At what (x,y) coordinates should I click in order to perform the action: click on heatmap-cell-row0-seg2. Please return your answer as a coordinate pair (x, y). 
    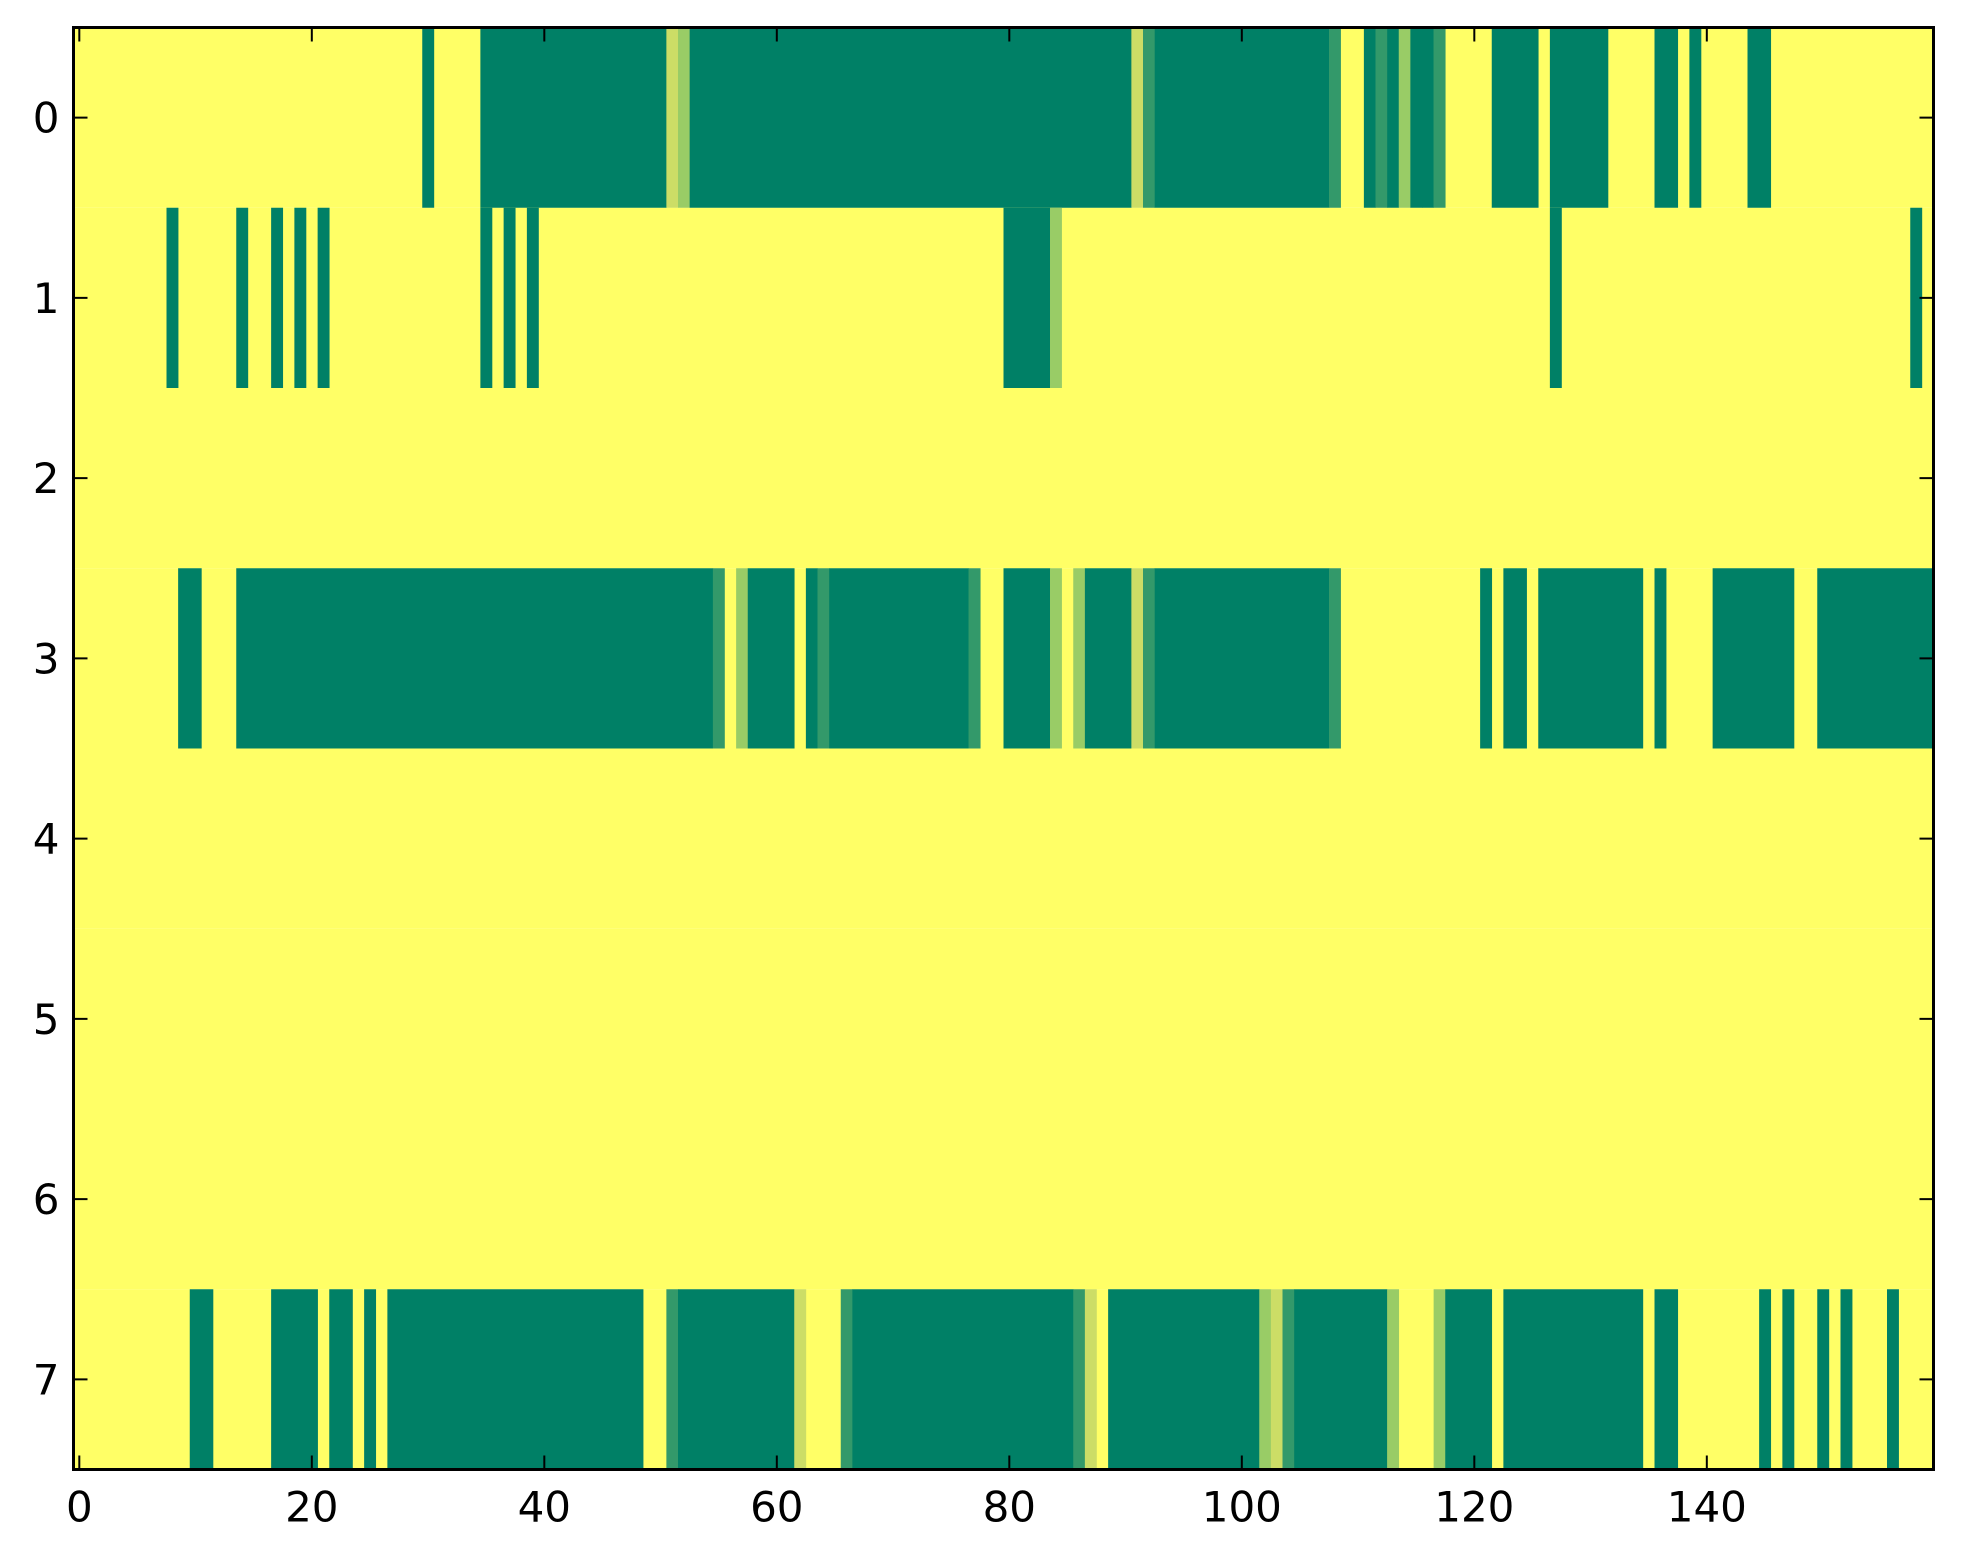
    Looking at the image, I should click on (672, 117).